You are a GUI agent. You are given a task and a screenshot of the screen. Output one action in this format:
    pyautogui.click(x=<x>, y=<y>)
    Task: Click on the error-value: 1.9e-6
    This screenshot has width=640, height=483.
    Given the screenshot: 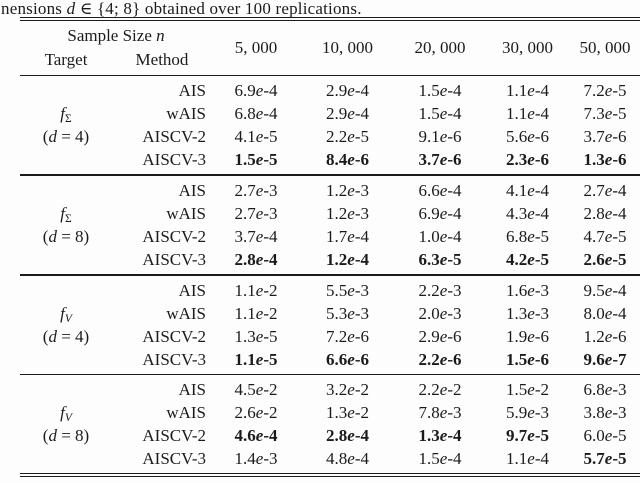 What is the action you would take?
    pyautogui.click(x=527, y=336)
    